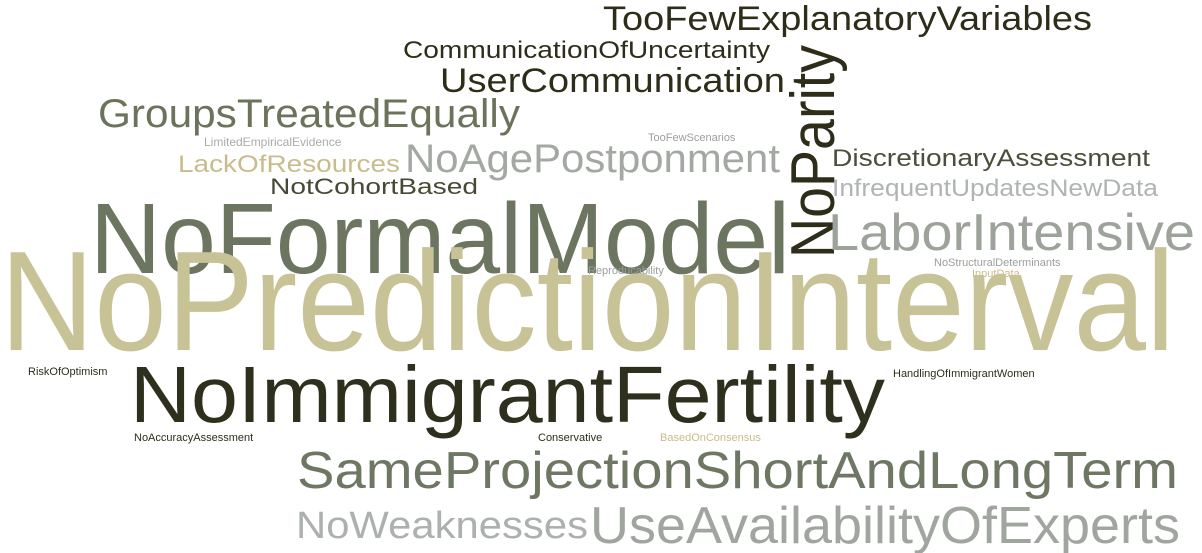 This screenshot has width=1202, height=553. What do you see at coordinates (847, 19) in the screenshot?
I see `word: TooFewExplanatoryVariables` at bounding box center [847, 19].